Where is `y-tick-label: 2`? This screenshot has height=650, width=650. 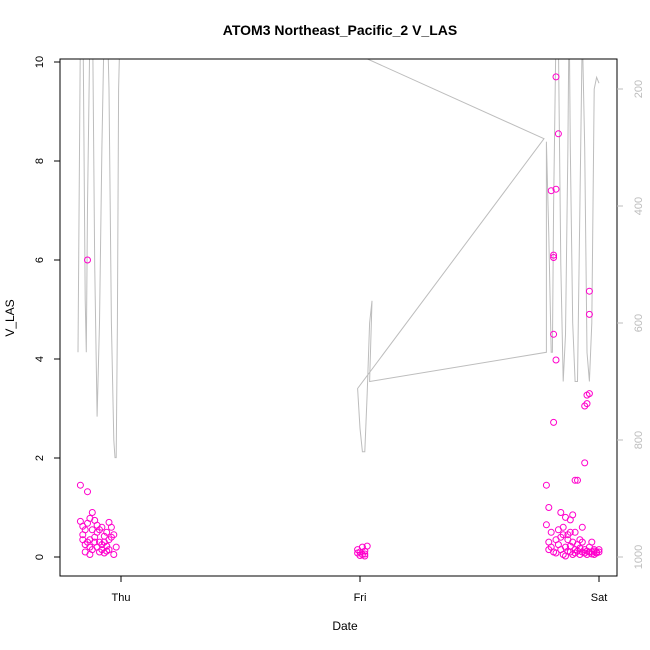 y-tick-label: 2 is located at coordinates (40, 458).